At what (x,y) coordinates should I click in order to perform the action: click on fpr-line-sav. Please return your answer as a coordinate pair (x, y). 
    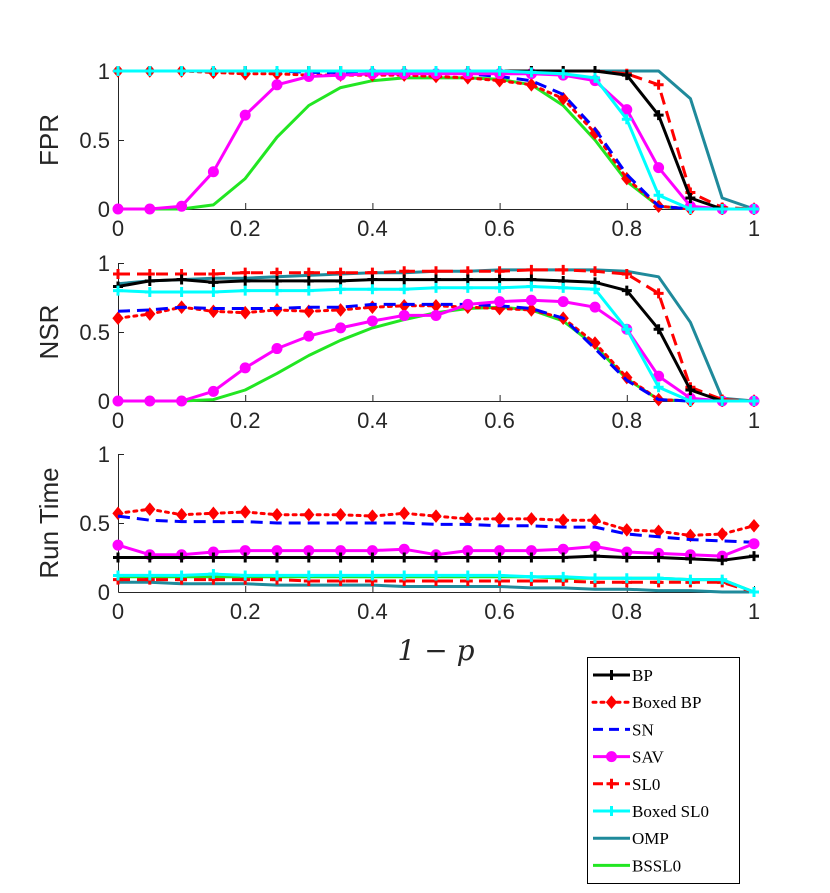
    Looking at the image, I should click on (436, 141).